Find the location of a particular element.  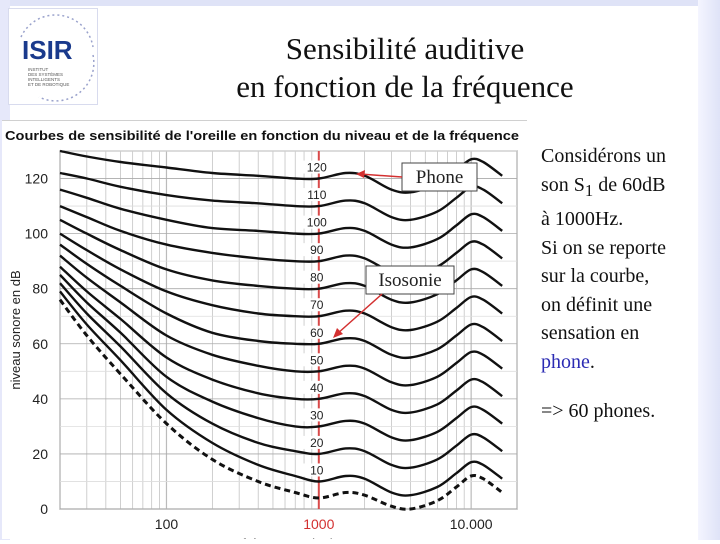

curve-label: 20 is located at coordinates (317, 443).